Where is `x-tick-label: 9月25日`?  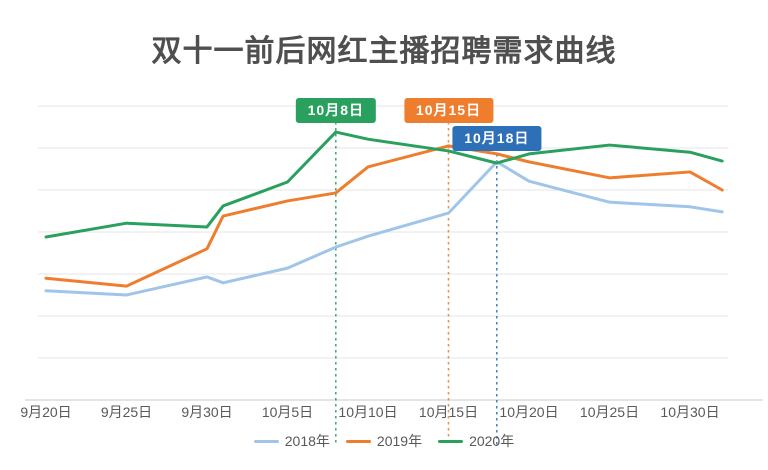 x-tick-label: 9月25日 is located at coordinates (126, 412).